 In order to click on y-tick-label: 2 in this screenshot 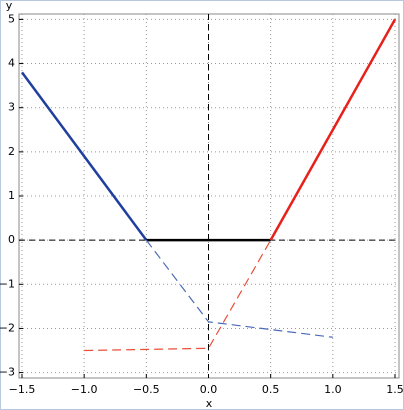, I will do `click(11, 151)`.